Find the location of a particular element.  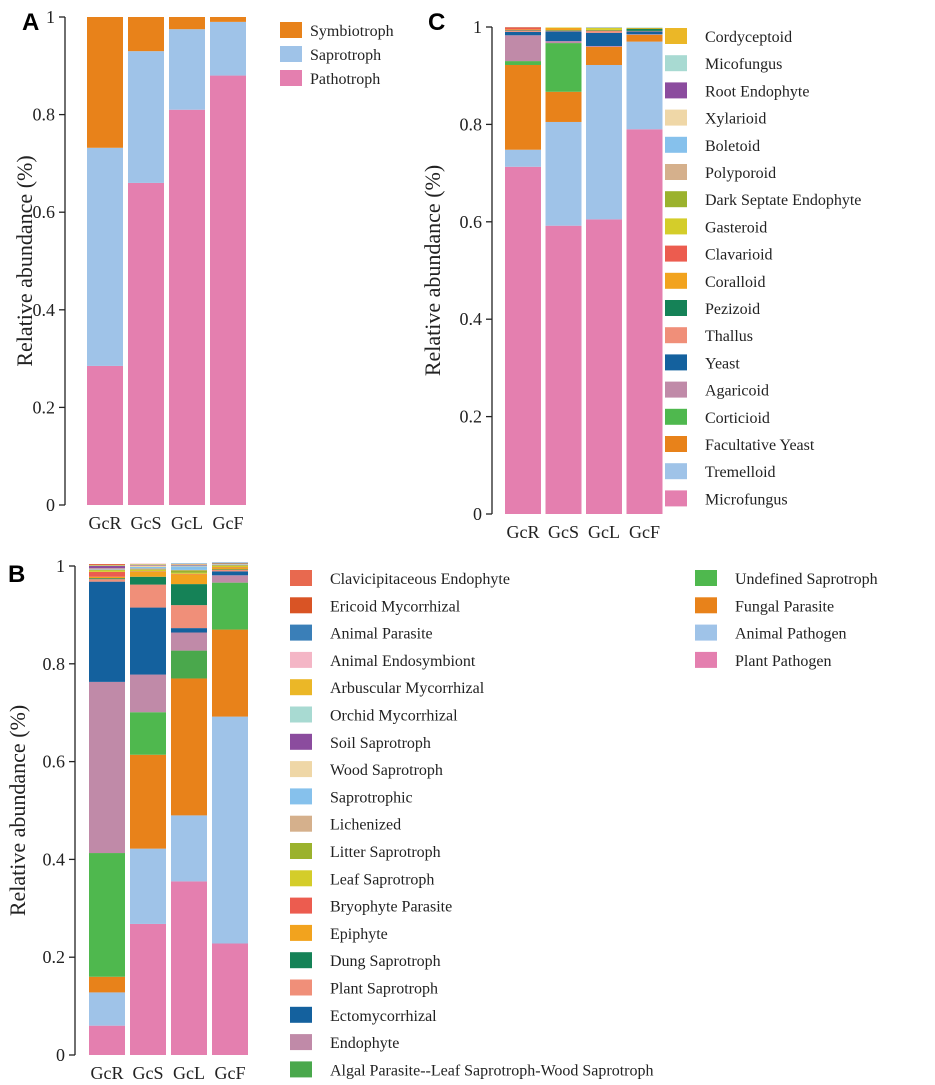

legend-label: Tremelloid is located at coordinates (740, 472).